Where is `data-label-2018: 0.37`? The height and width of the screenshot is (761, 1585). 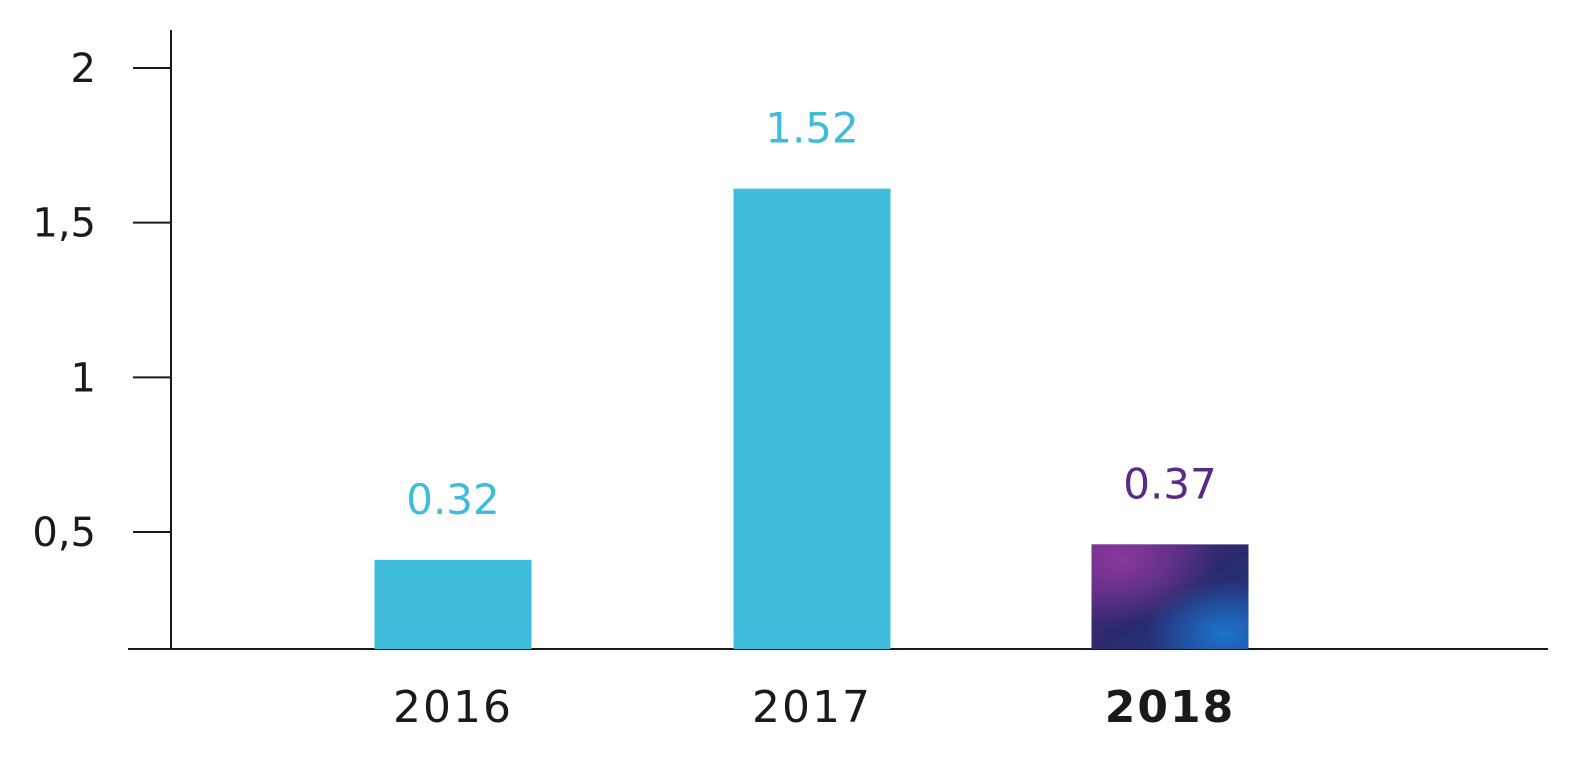 data-label-2018: 0.37 is located at coordinates (1170, 483).